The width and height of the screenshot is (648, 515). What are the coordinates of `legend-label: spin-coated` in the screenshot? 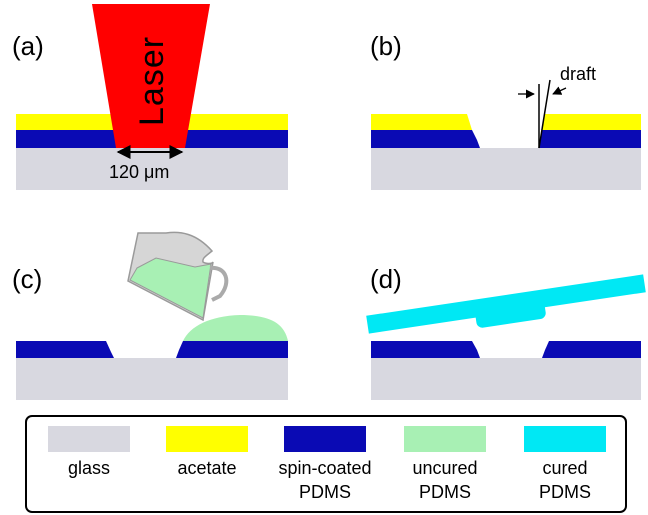 It's located at (324, 468).